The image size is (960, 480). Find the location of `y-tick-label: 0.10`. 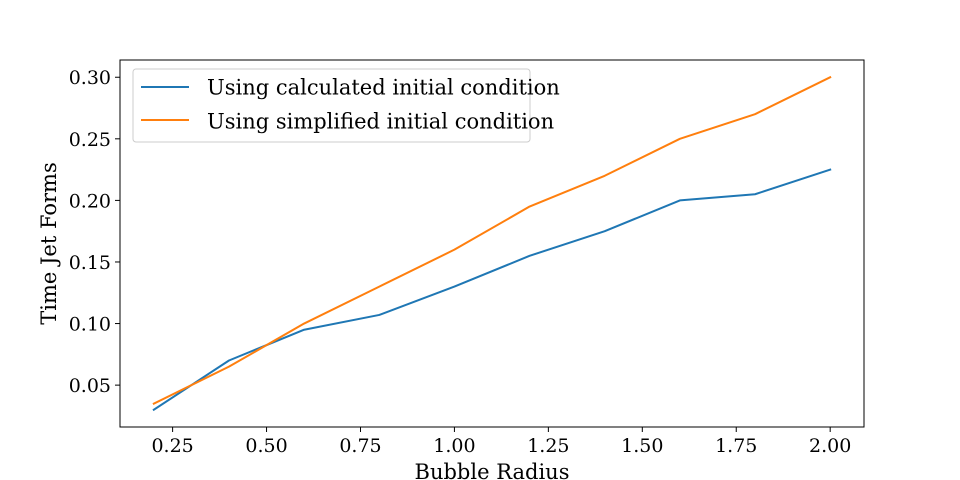

y-tick-label: 0.10 is located at coordinates (90, 325).